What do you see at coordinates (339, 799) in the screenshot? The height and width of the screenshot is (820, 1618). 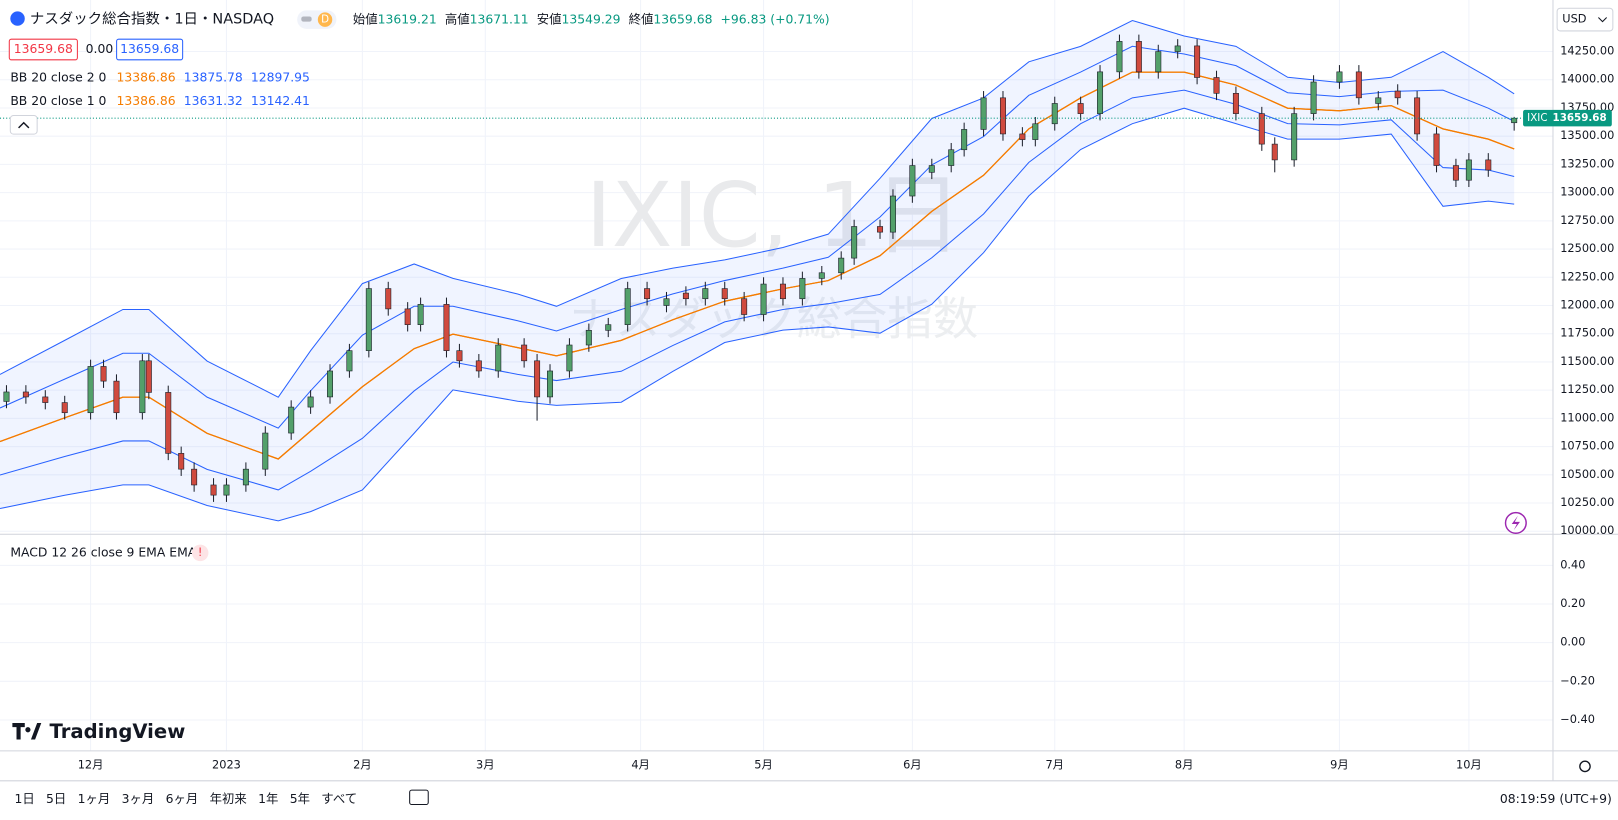 I see `range-button: すべて` at bounding box center [339, 799].